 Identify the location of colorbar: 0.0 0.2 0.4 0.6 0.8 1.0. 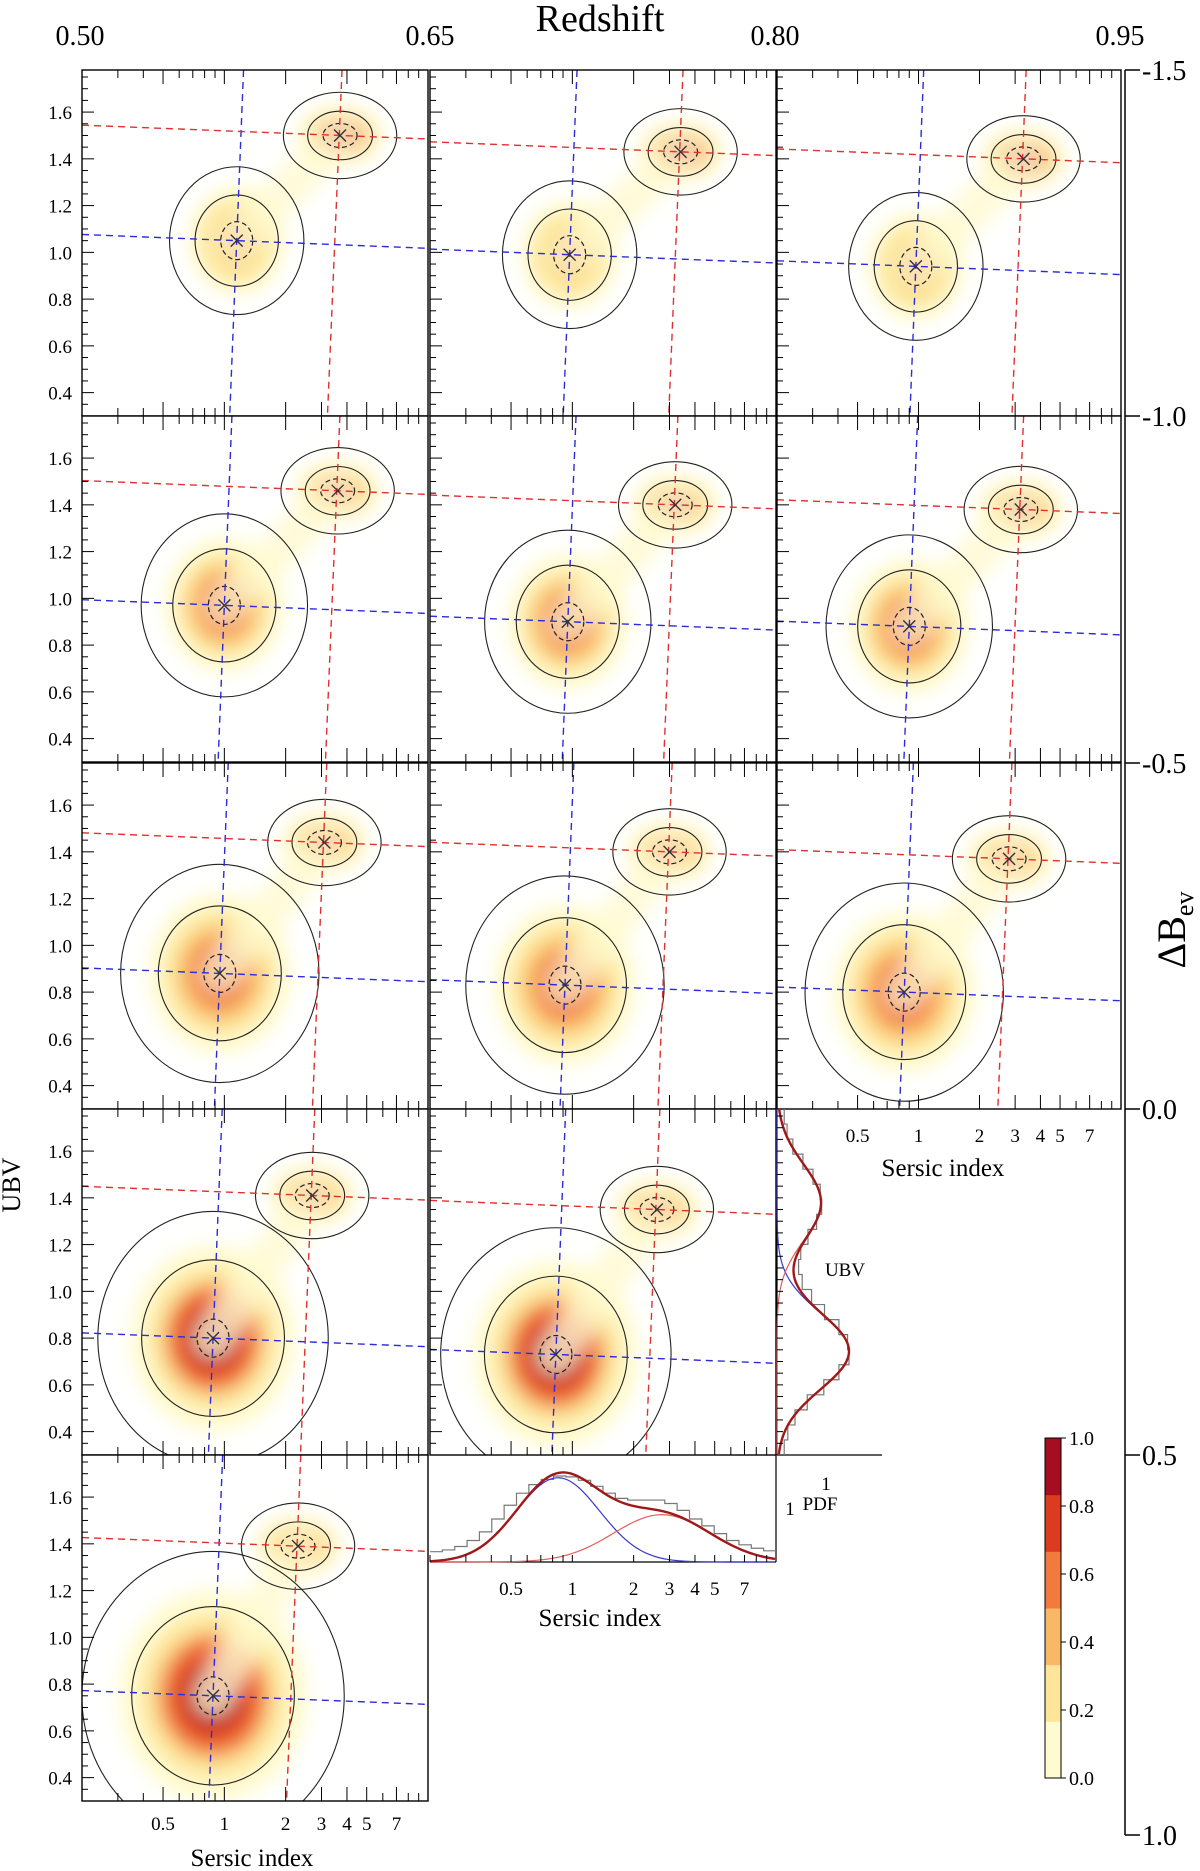
(1069, 1609).